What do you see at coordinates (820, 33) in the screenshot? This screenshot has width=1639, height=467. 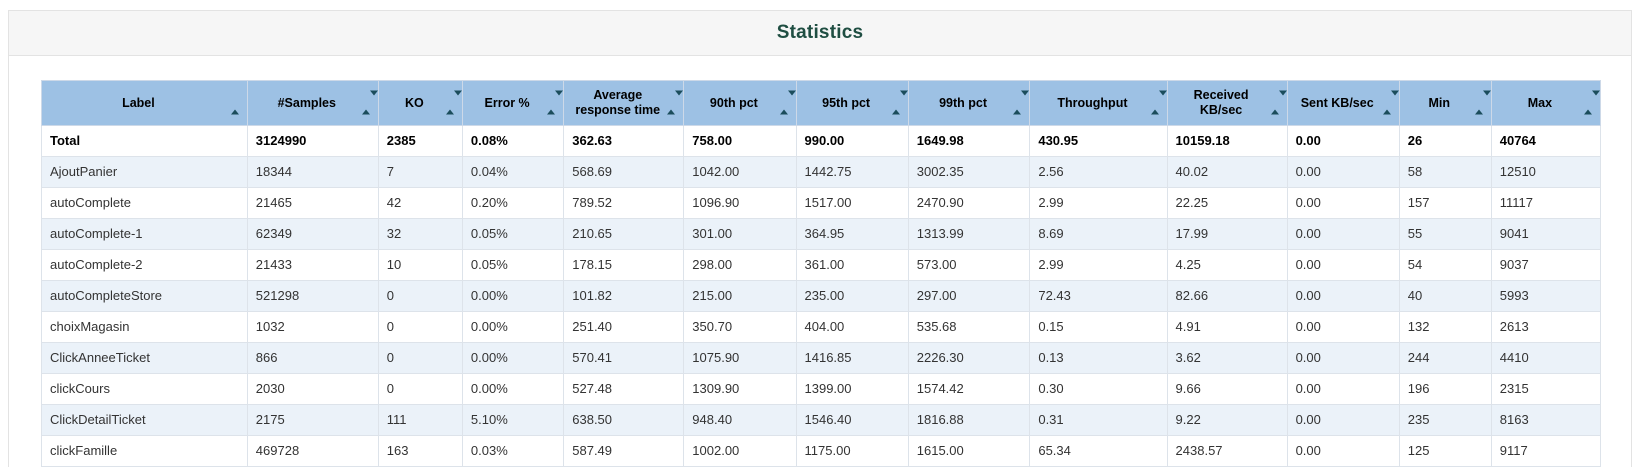 I see `statistics-card-header: Statistics` at bounding box center [820, 33].